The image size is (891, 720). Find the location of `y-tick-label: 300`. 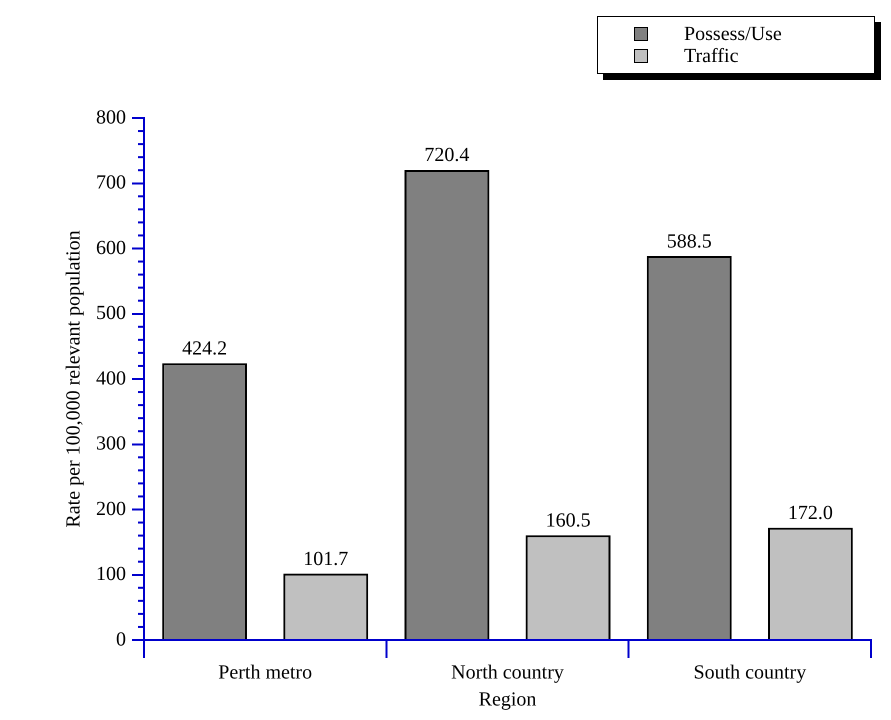

y-tick-label: 300 is located at coordinates (111, 443).